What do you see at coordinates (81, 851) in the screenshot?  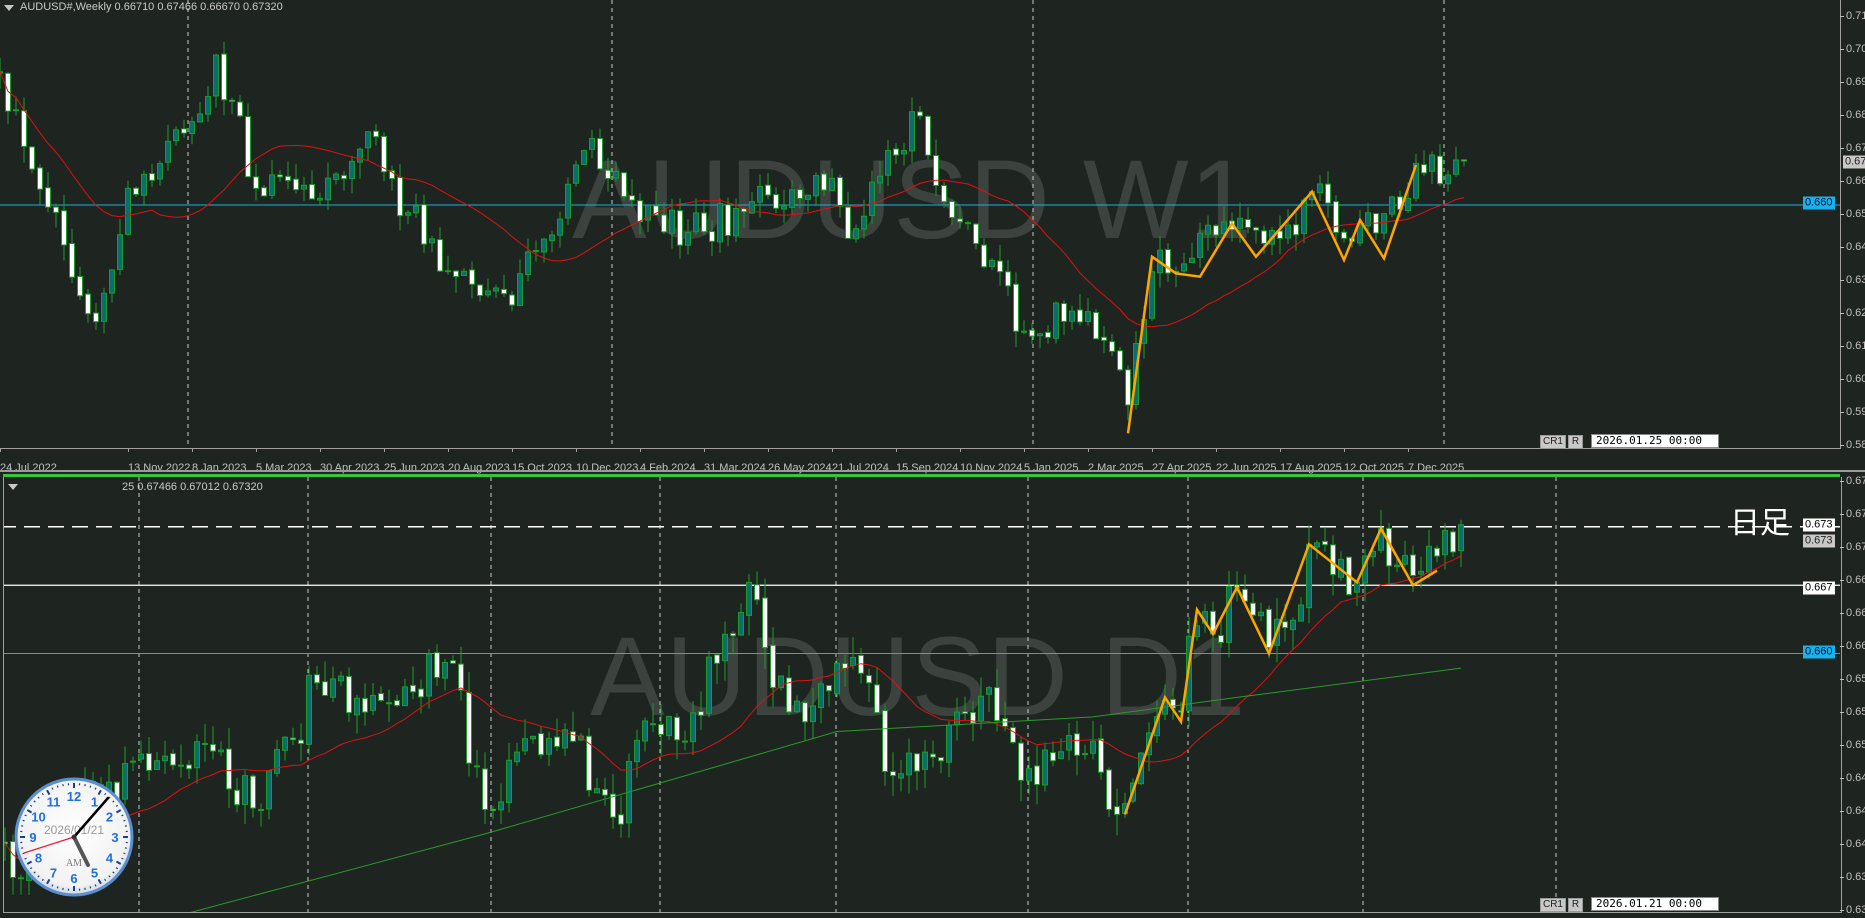 I see `clock-hour-hand` at bounding box center [81, 851].